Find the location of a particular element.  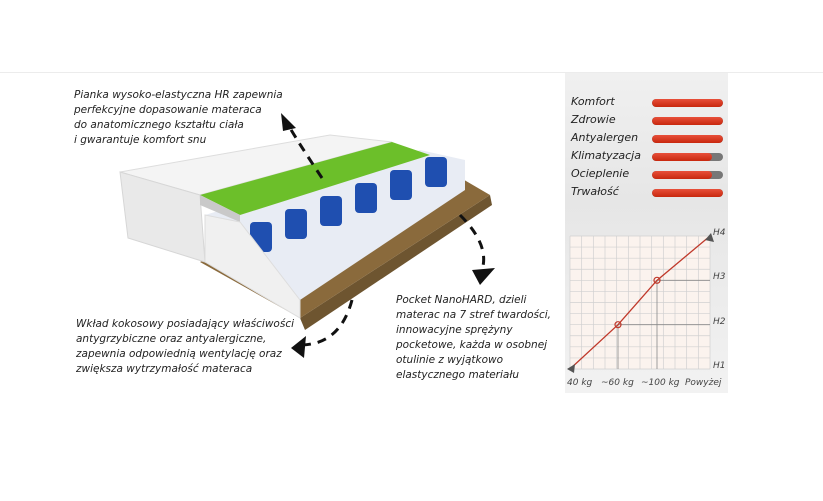

feature-label: Zdrowie is located at coordinates (593, 119).